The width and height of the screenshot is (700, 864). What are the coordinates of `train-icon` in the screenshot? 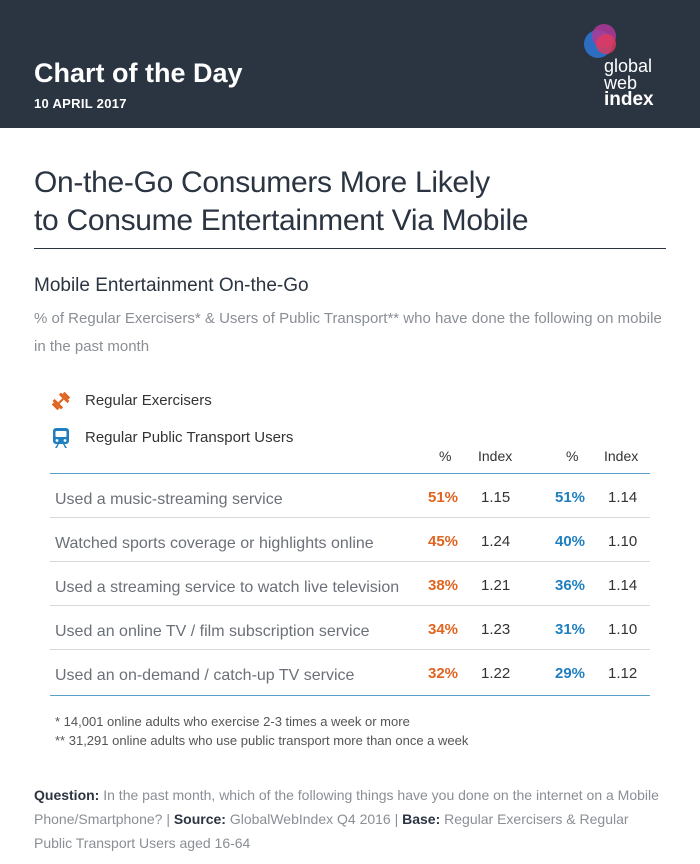 It's located at (61, 438).